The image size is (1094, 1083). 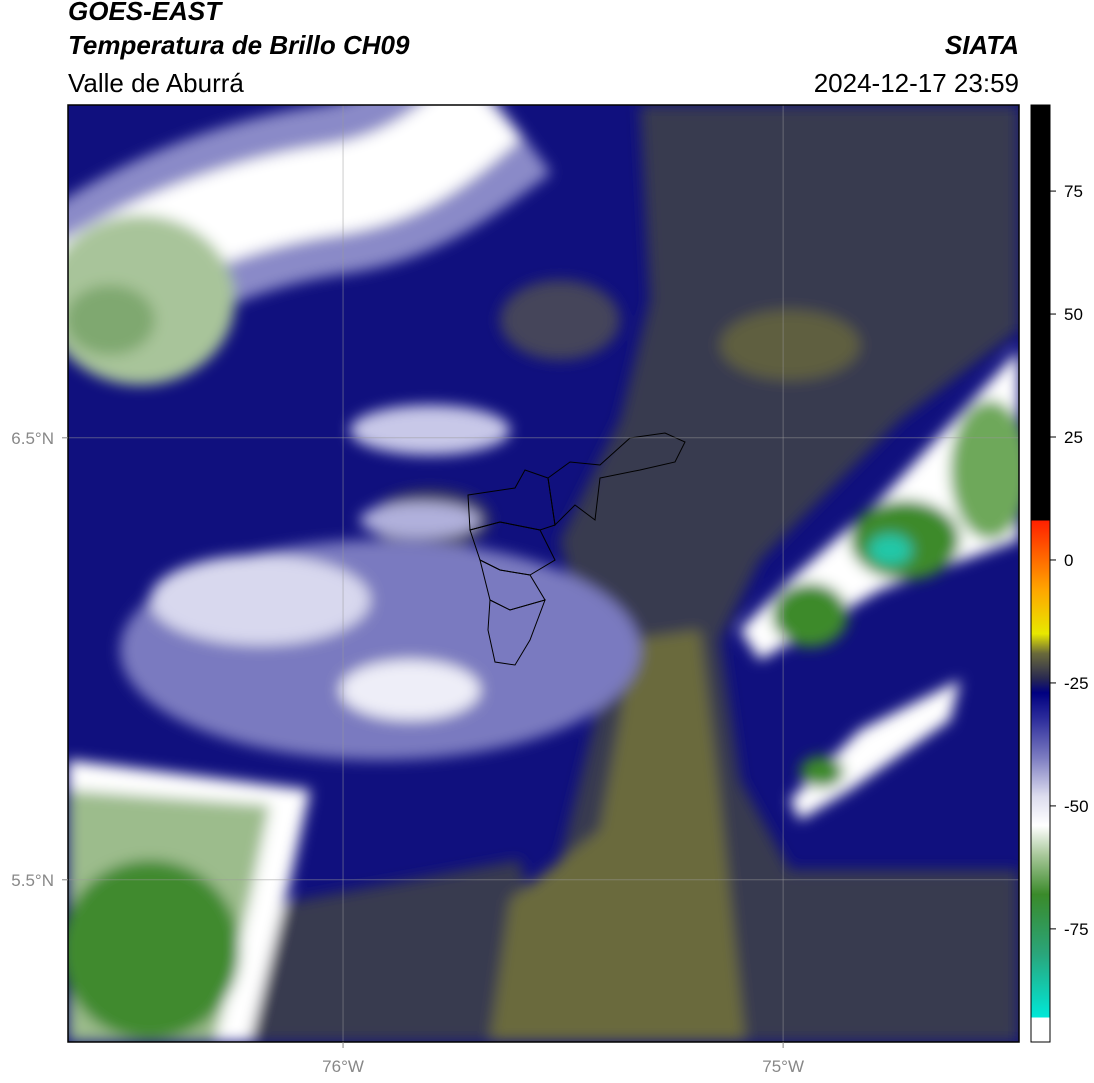 I want to click on colorbar-tick-label: 50, so click(x=1073, y=314).